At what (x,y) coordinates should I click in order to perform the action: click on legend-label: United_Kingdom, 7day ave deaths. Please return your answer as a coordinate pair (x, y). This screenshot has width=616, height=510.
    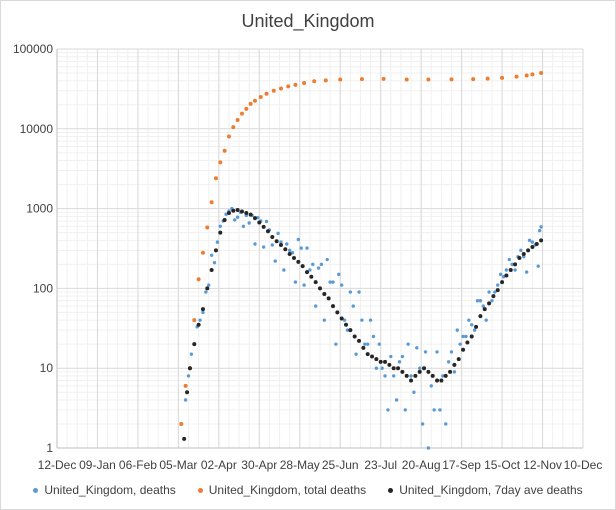
    Looking at the image, I should click on (491, 490).